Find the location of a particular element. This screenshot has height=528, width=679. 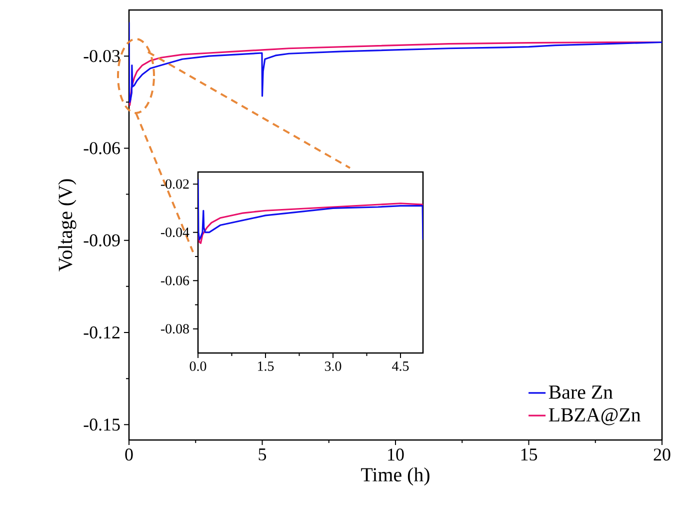

x-tick-label: 4.5 is located at coordinates (400, 366).